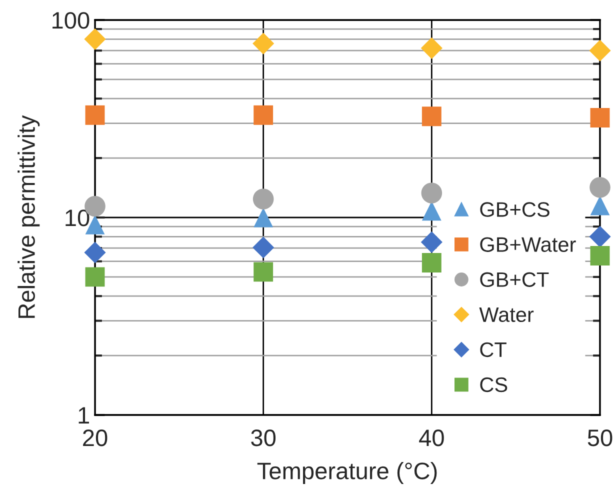 The width and height of the screenshot is (616, 499). I want to click on x-tick-label: 40, so click(431, 438).